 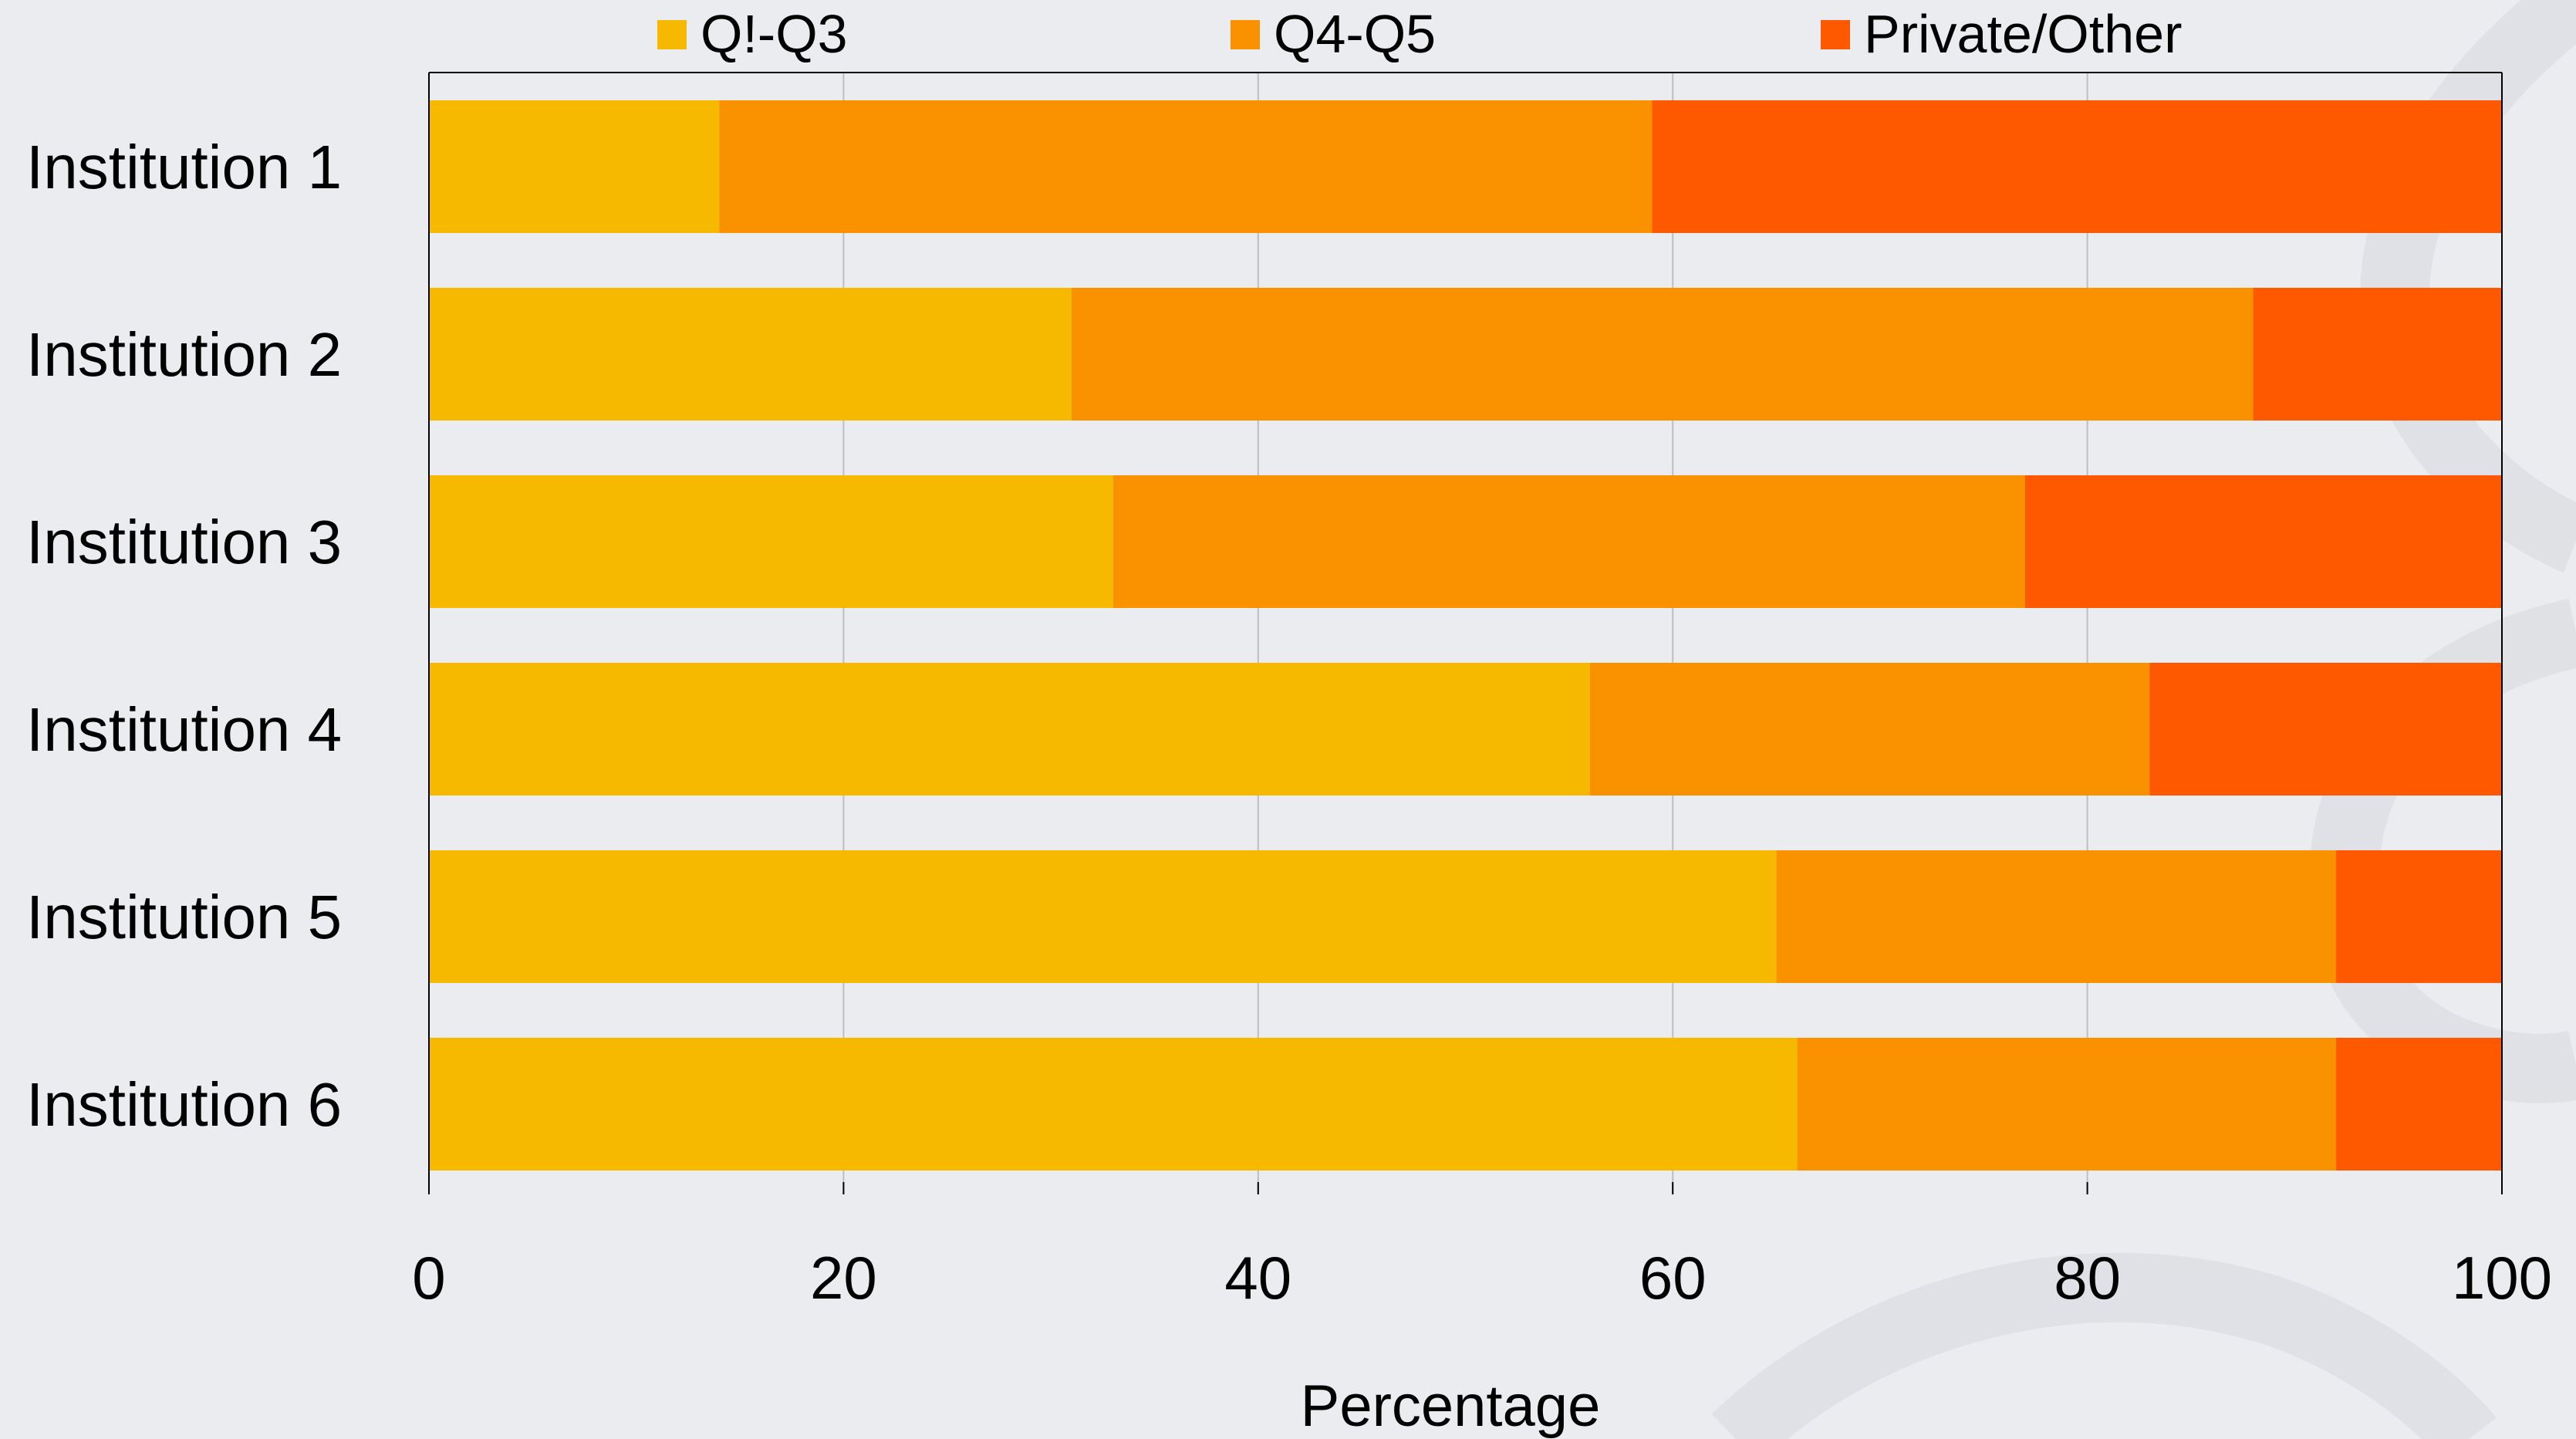 I want to click on x-tick-label-40: 40, so click(x=1257, y=1278).